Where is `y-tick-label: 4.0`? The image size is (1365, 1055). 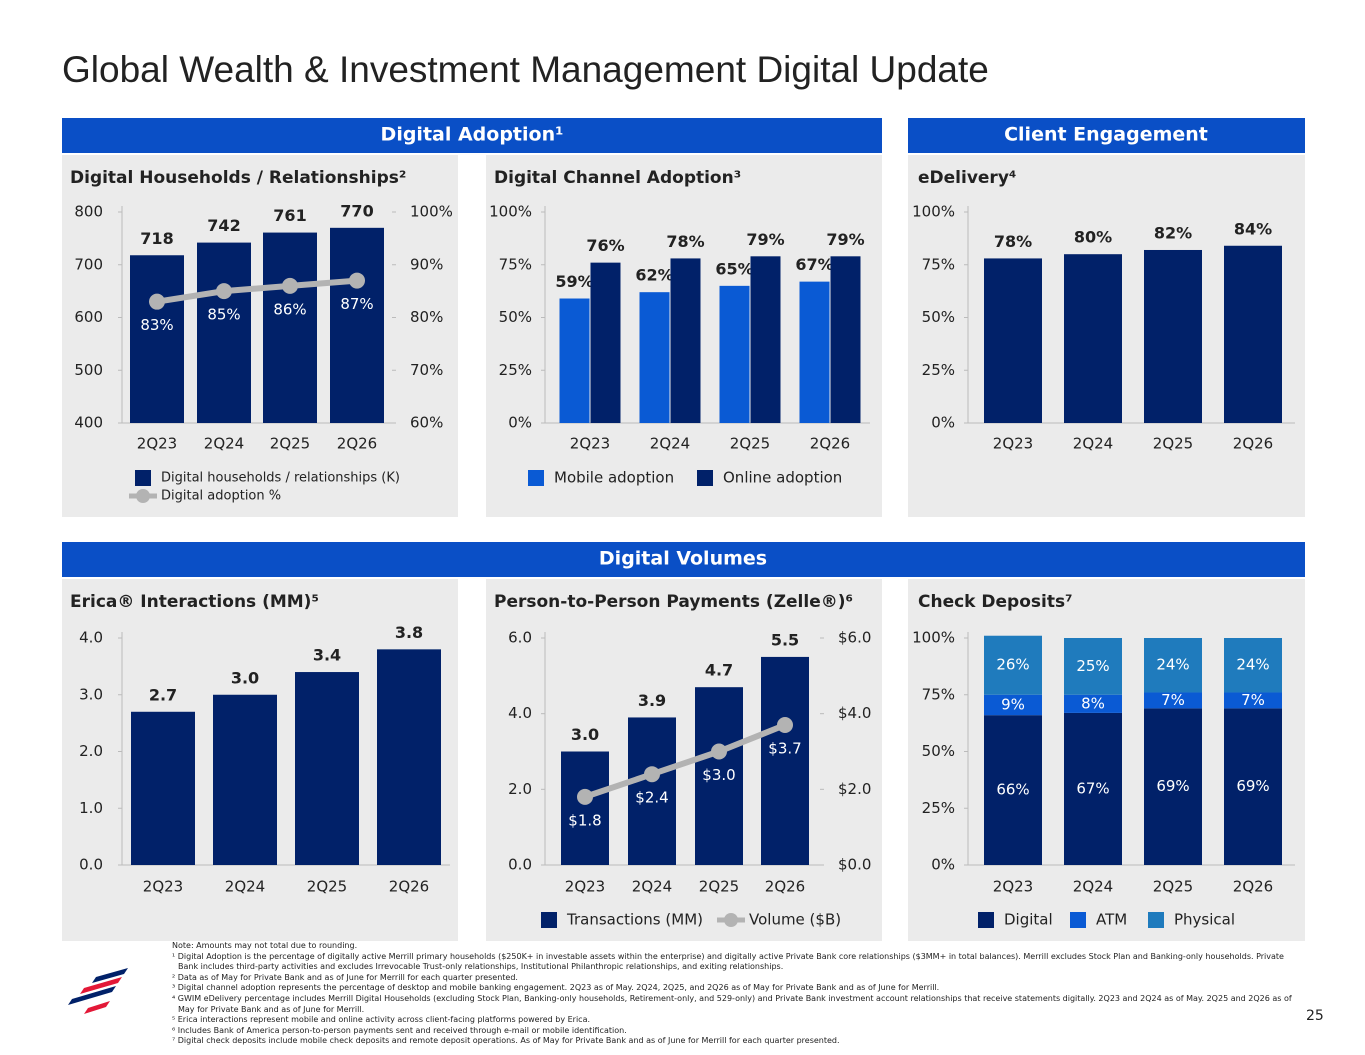 y-tick-label: 4.0 is located at coordinates (520, 713).